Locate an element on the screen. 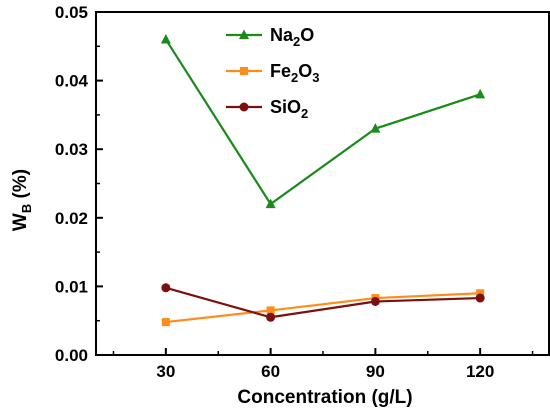 The image size is (550, 414). legend: Na2O Fe2O3 SiO2 is located at coordinates (273, 73).